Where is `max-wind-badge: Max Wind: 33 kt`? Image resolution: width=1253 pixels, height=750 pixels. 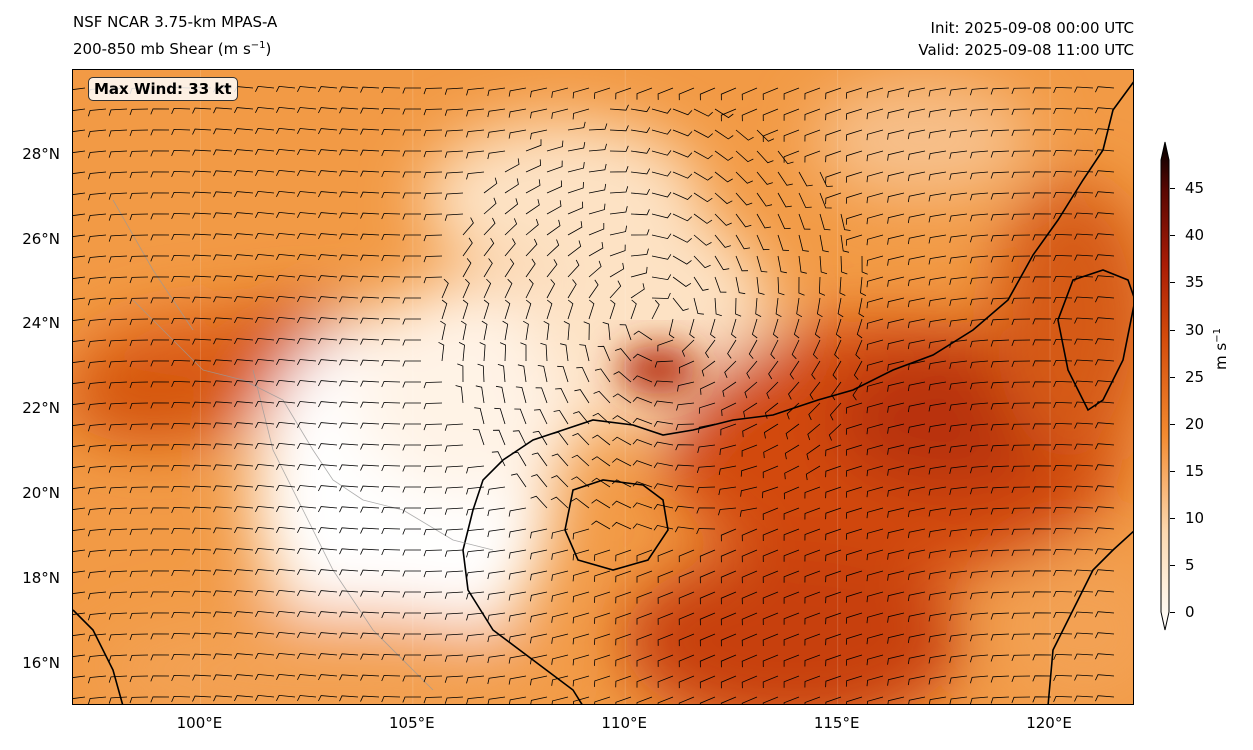 max-wind-badge: Max Wind: 33 kt is located at coordinates (163, 89).